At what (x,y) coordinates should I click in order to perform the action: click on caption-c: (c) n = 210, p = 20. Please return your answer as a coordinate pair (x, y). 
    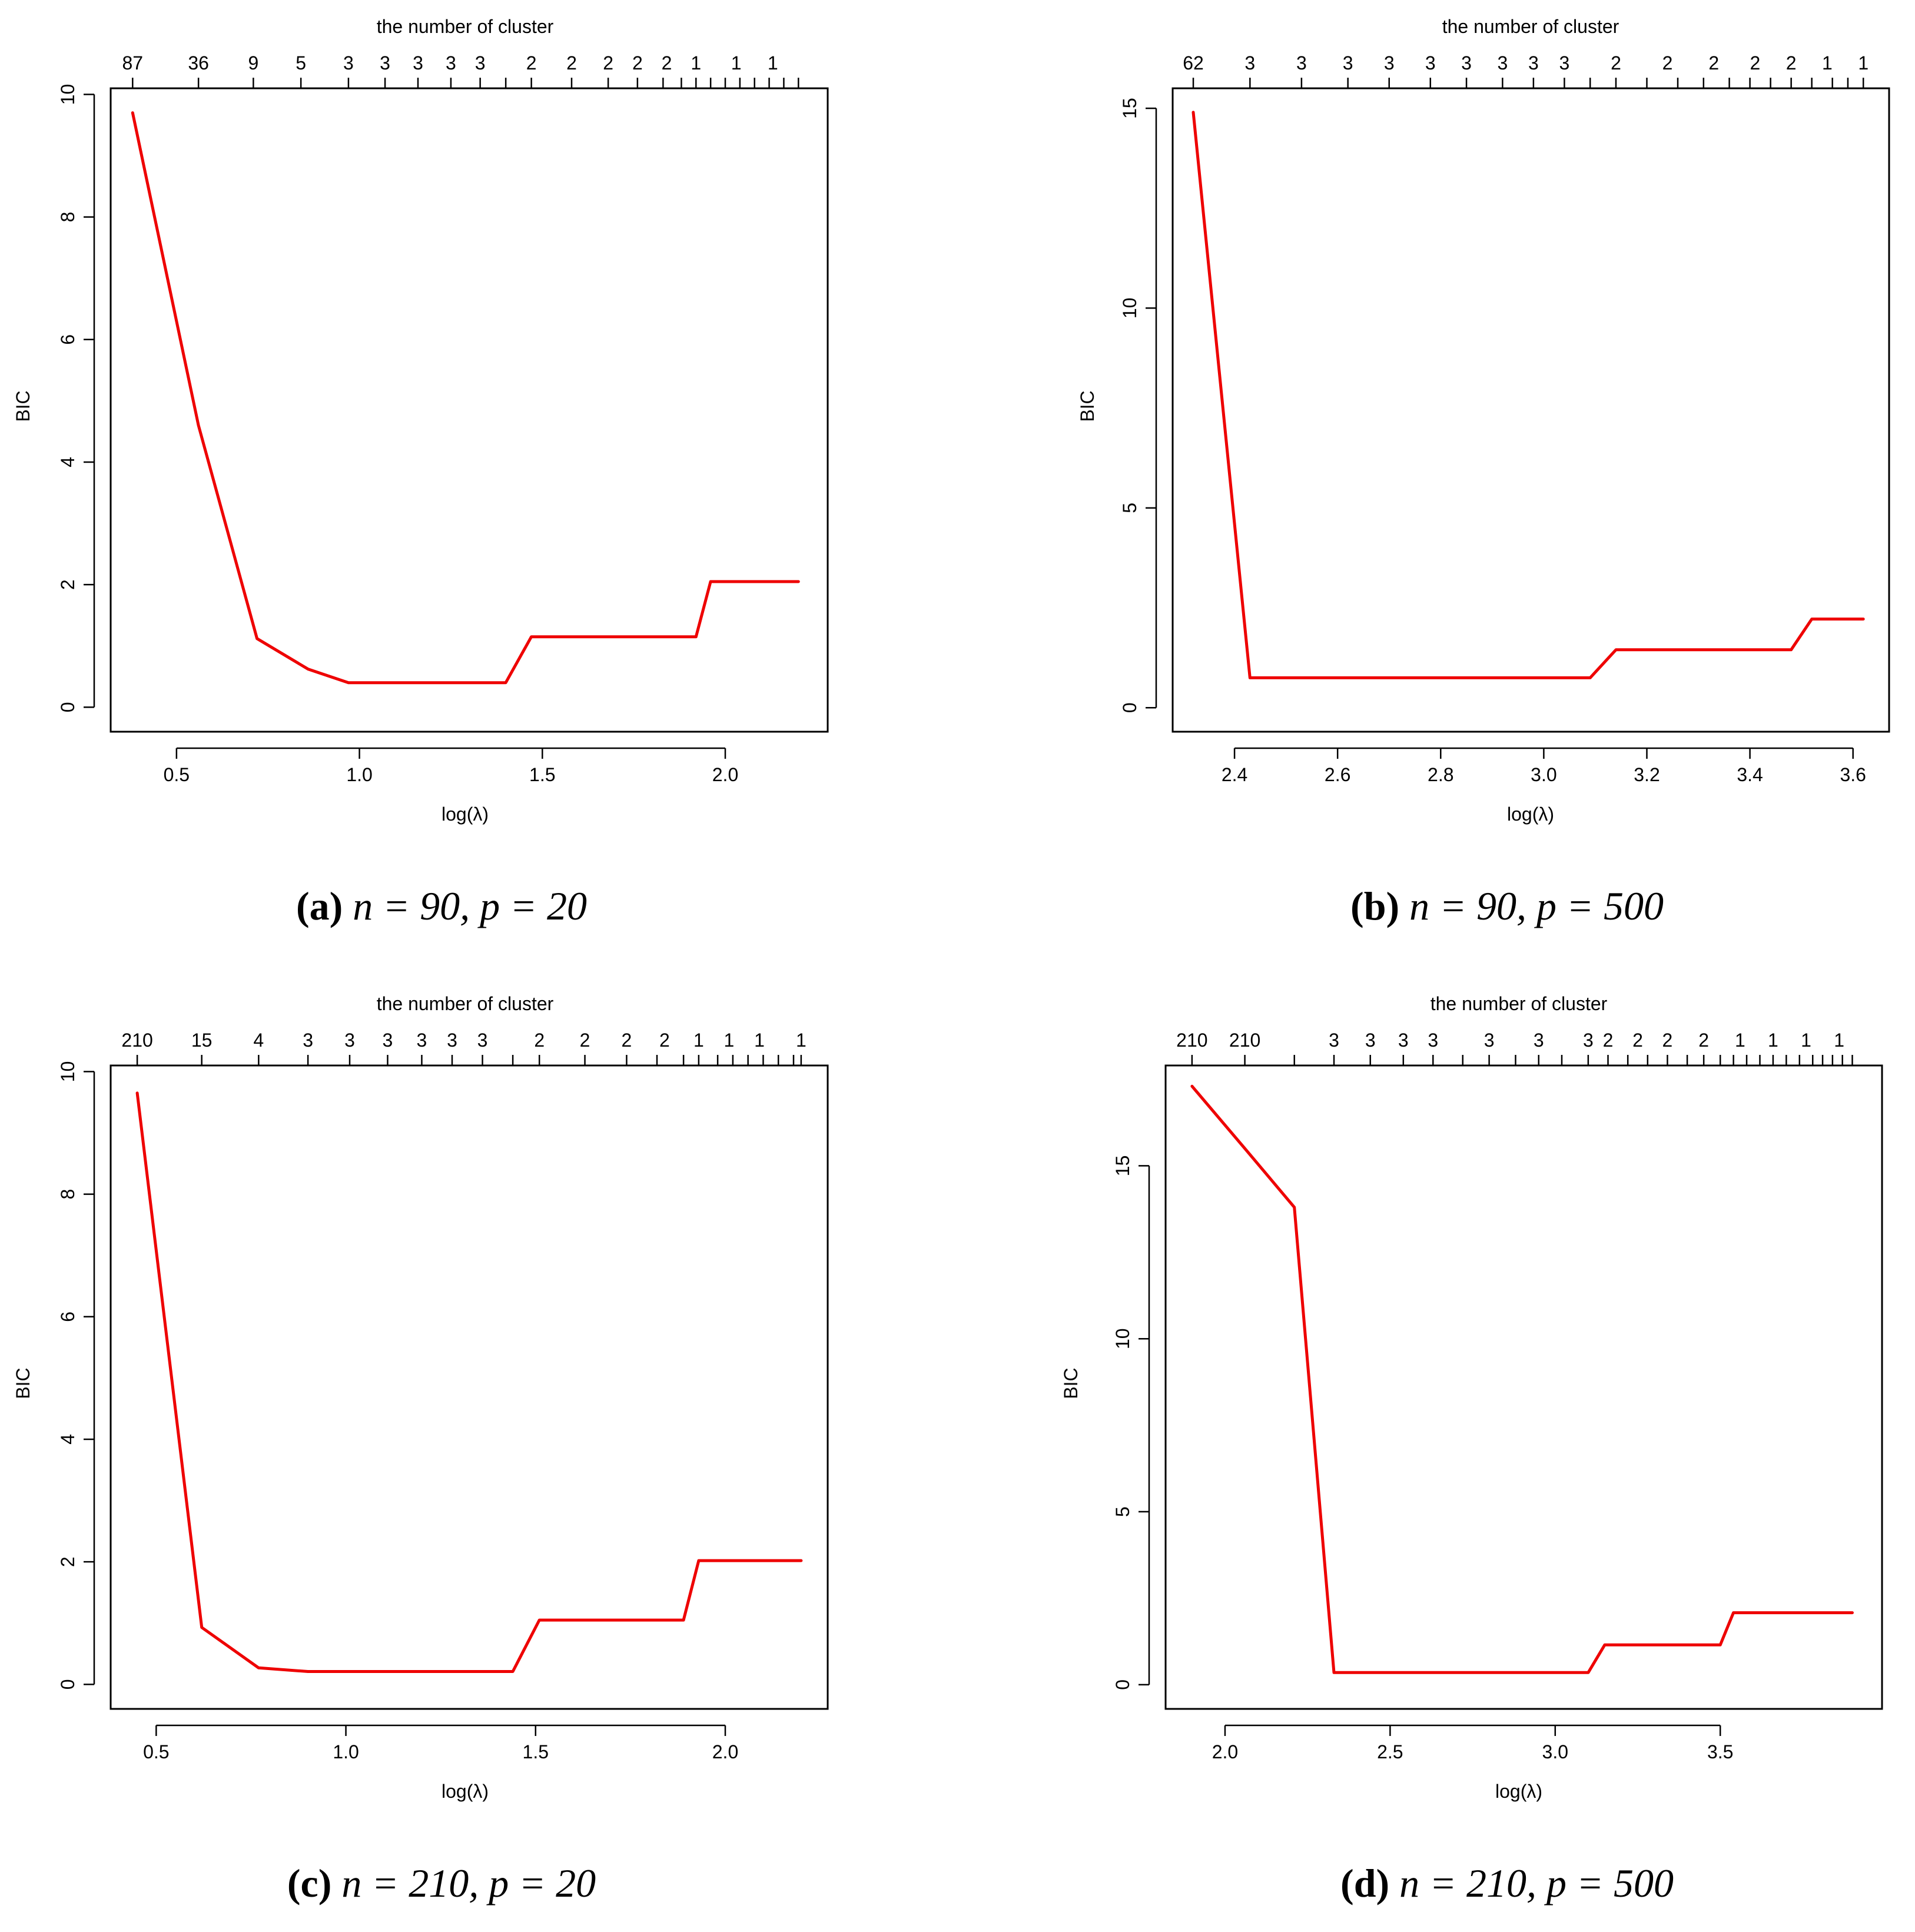
    Looking at the image, I should click on (441, 1883).